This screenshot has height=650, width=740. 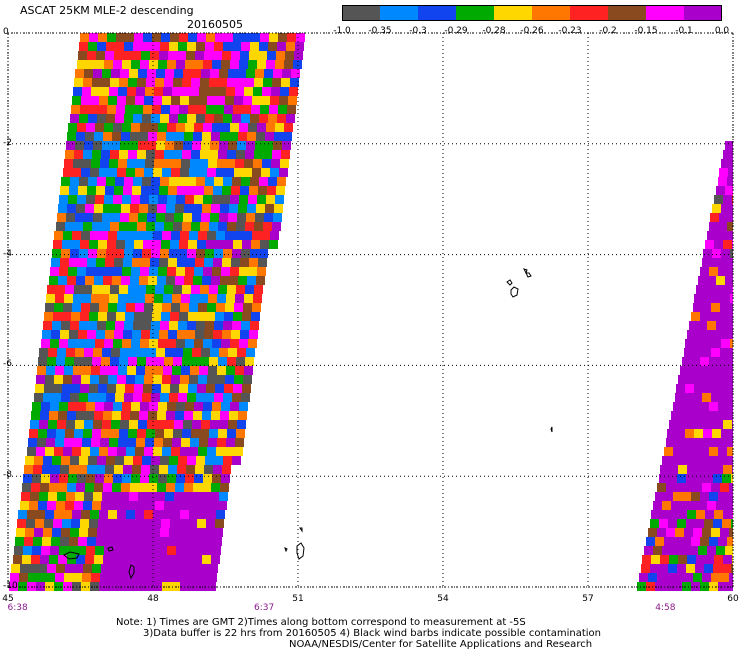 I want to click on colorbar-swatch, so click(x=665, y=13).